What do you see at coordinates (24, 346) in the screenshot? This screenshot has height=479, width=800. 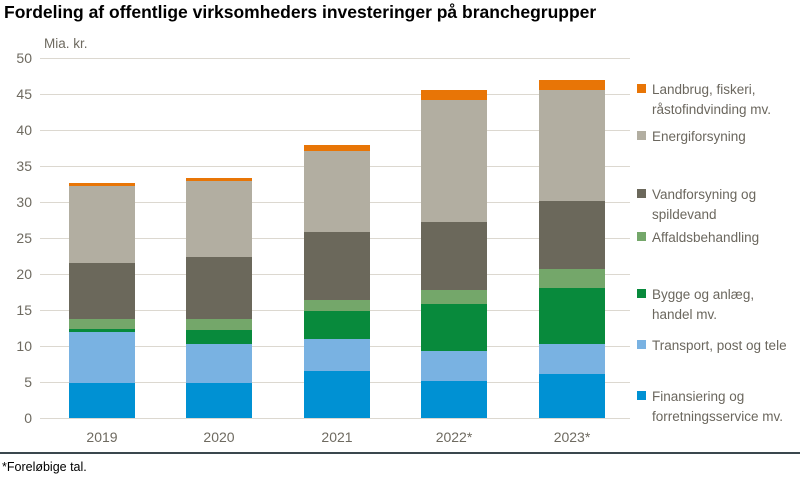 I see `y-tick-label-10: 10` at bounding box center [24, 346].